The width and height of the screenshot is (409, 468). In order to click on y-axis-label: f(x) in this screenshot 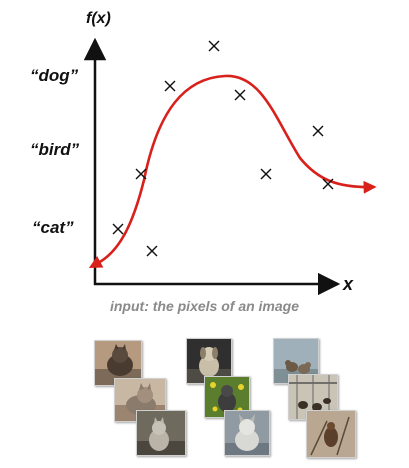, I will do `click(98, 18)`.